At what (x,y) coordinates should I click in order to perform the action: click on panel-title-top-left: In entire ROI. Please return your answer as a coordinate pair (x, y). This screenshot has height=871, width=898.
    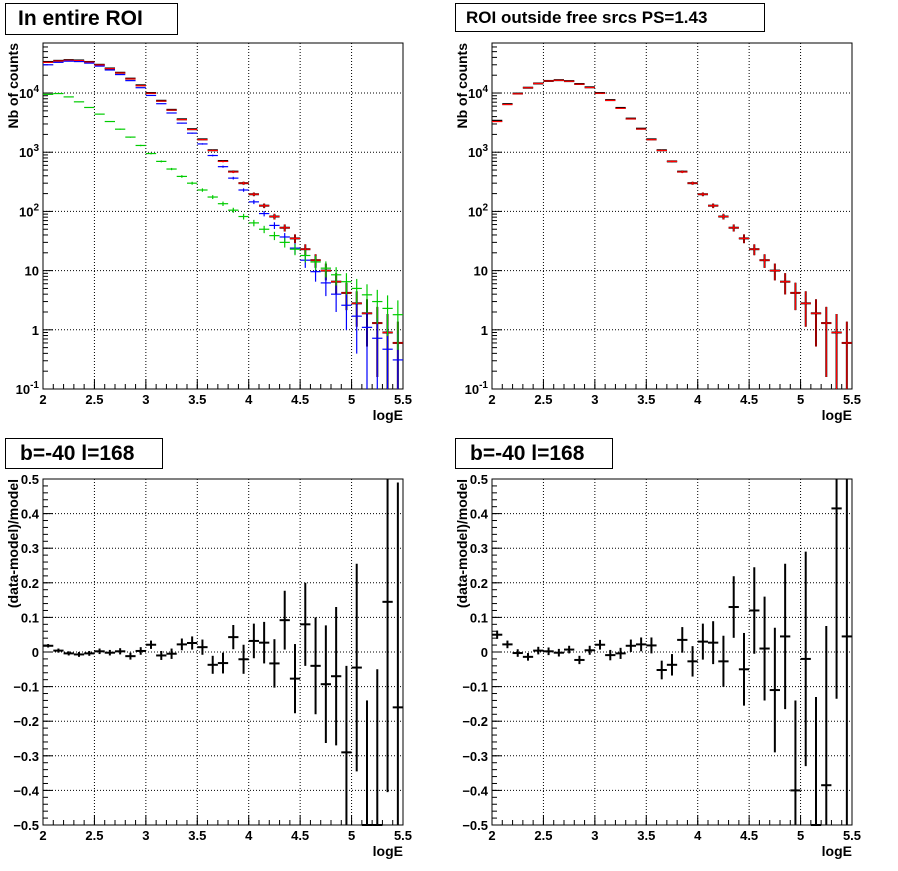
    Looking at the image, I should click on (91, 19).